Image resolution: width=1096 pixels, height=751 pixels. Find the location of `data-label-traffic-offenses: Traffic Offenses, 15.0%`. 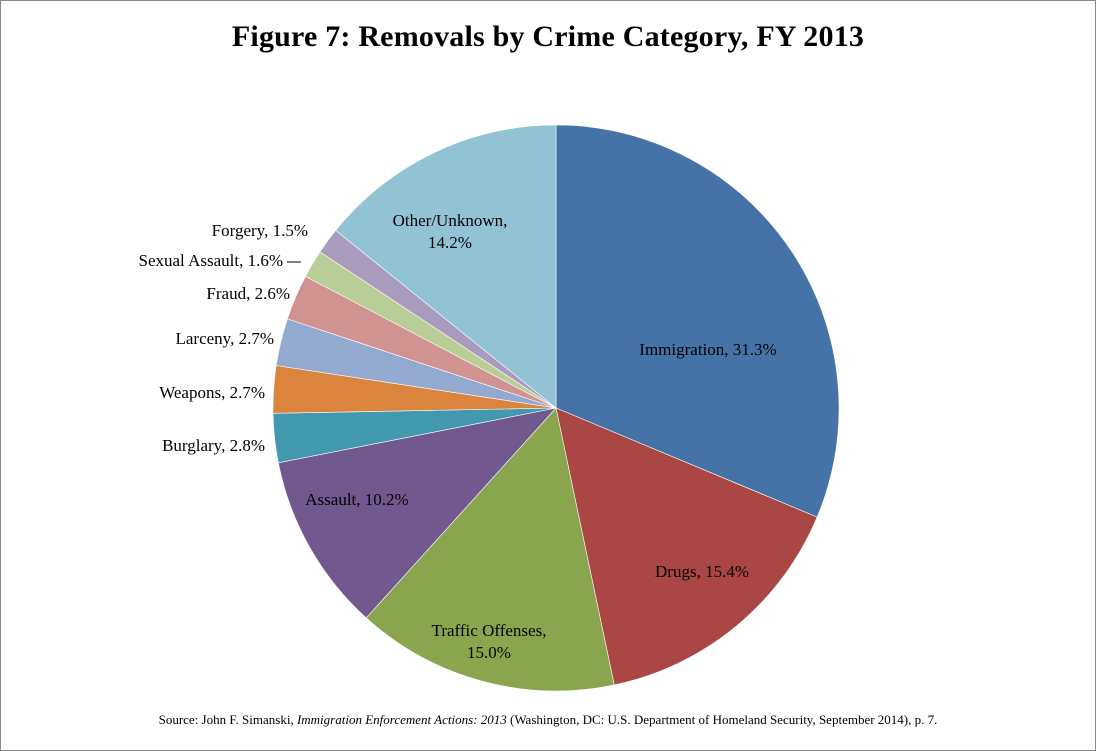

data-label-traffic-offenses: Traffic Offenses, 15.0% is located at coordinates (489, 641).